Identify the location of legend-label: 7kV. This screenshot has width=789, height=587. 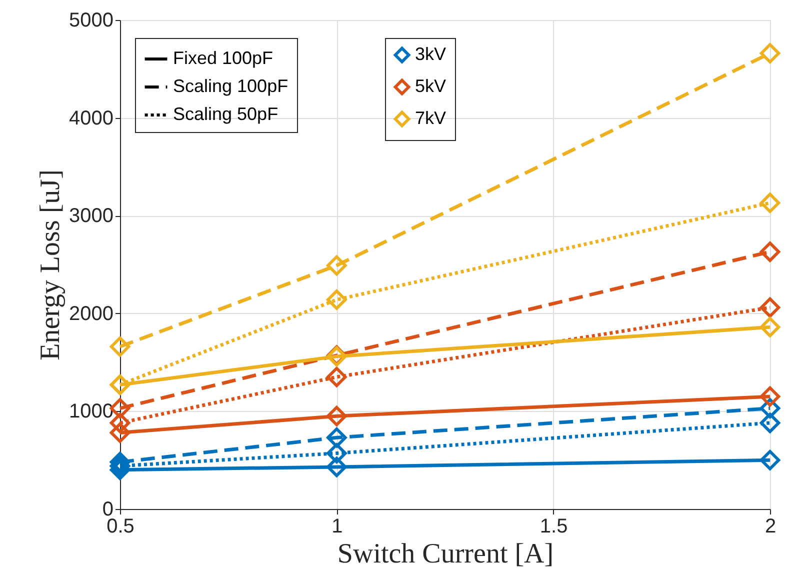
(430, 118).